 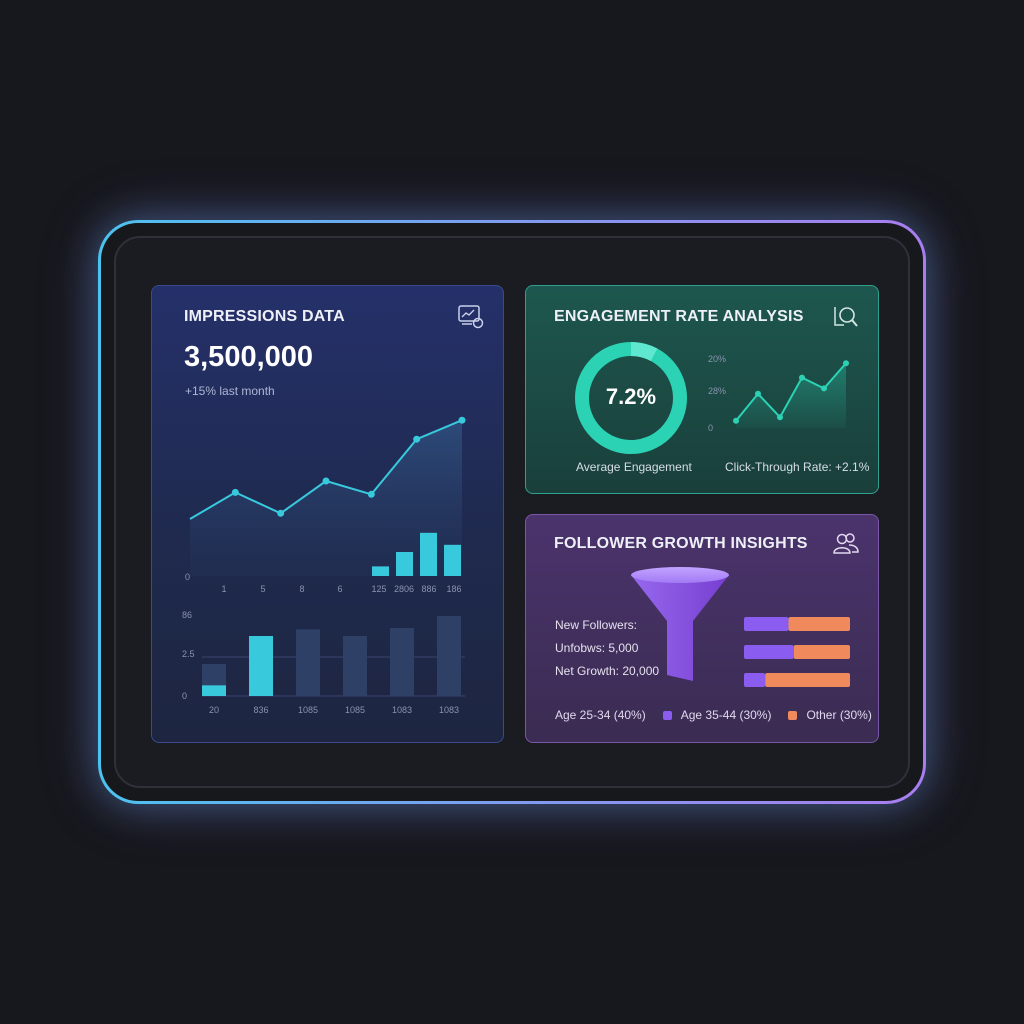 What do you see at coordinates (667, 715) in the screenshot?
I see `legend-purple-swatch` at bounding box center [667, 715].